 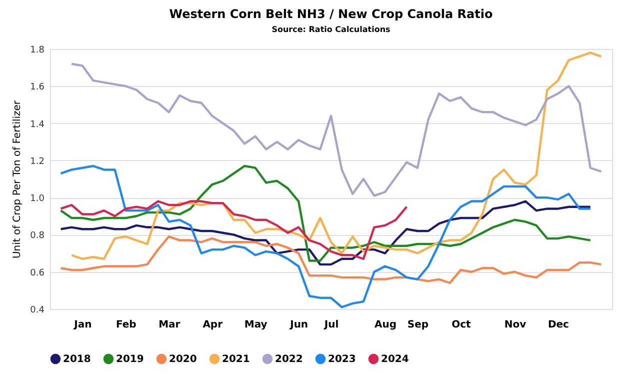 What do you see at coordinates (37, 87) in the screenshot?
I see `y-tick-label: 1.6` at bounding box center [37, 87].